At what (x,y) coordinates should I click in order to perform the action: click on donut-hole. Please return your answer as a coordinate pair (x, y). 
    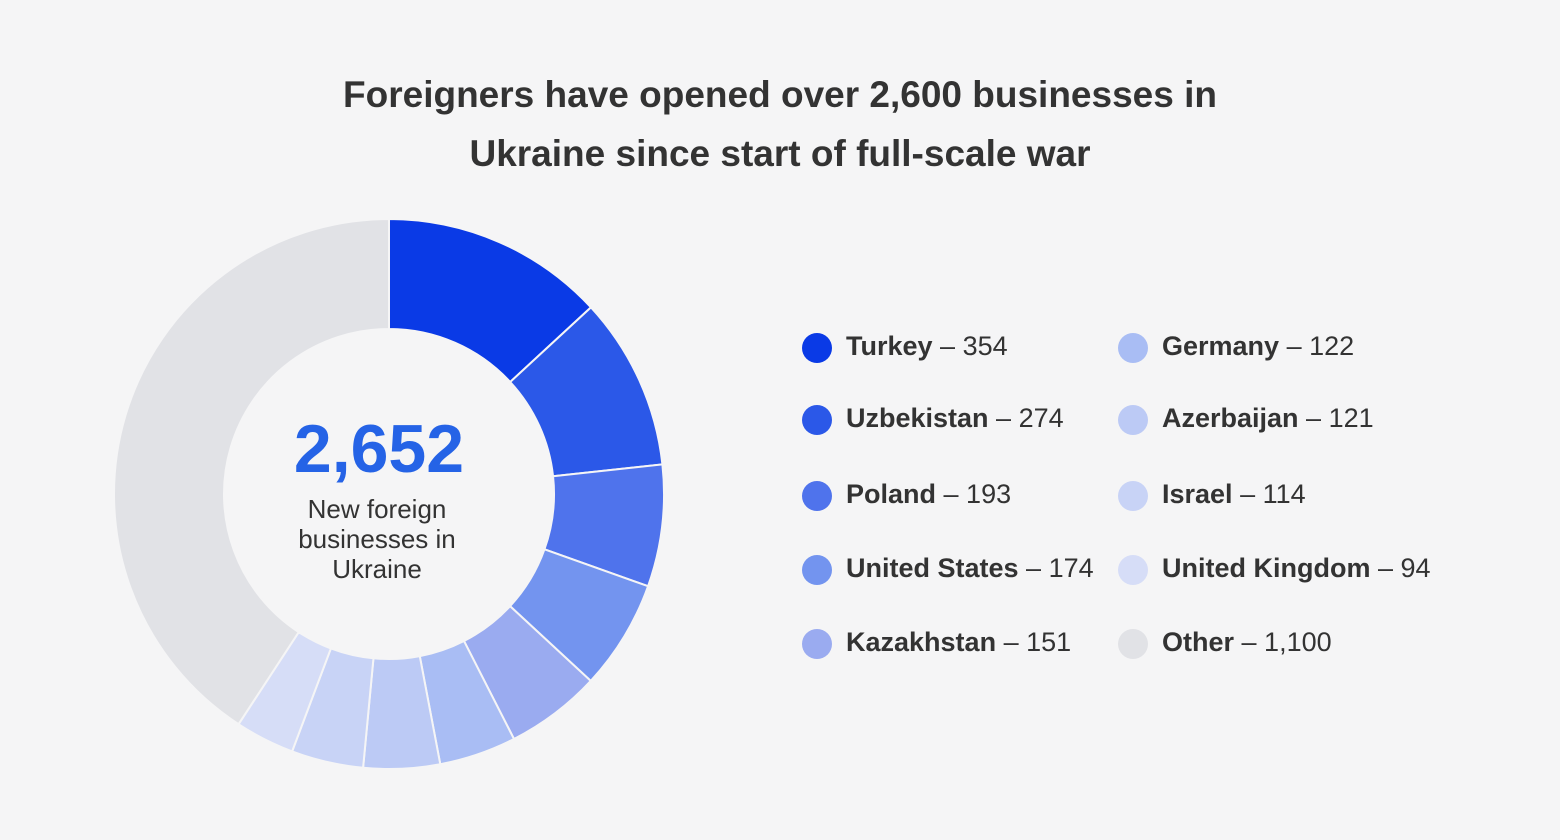
    Looking at the image, I should click on (389, 494).